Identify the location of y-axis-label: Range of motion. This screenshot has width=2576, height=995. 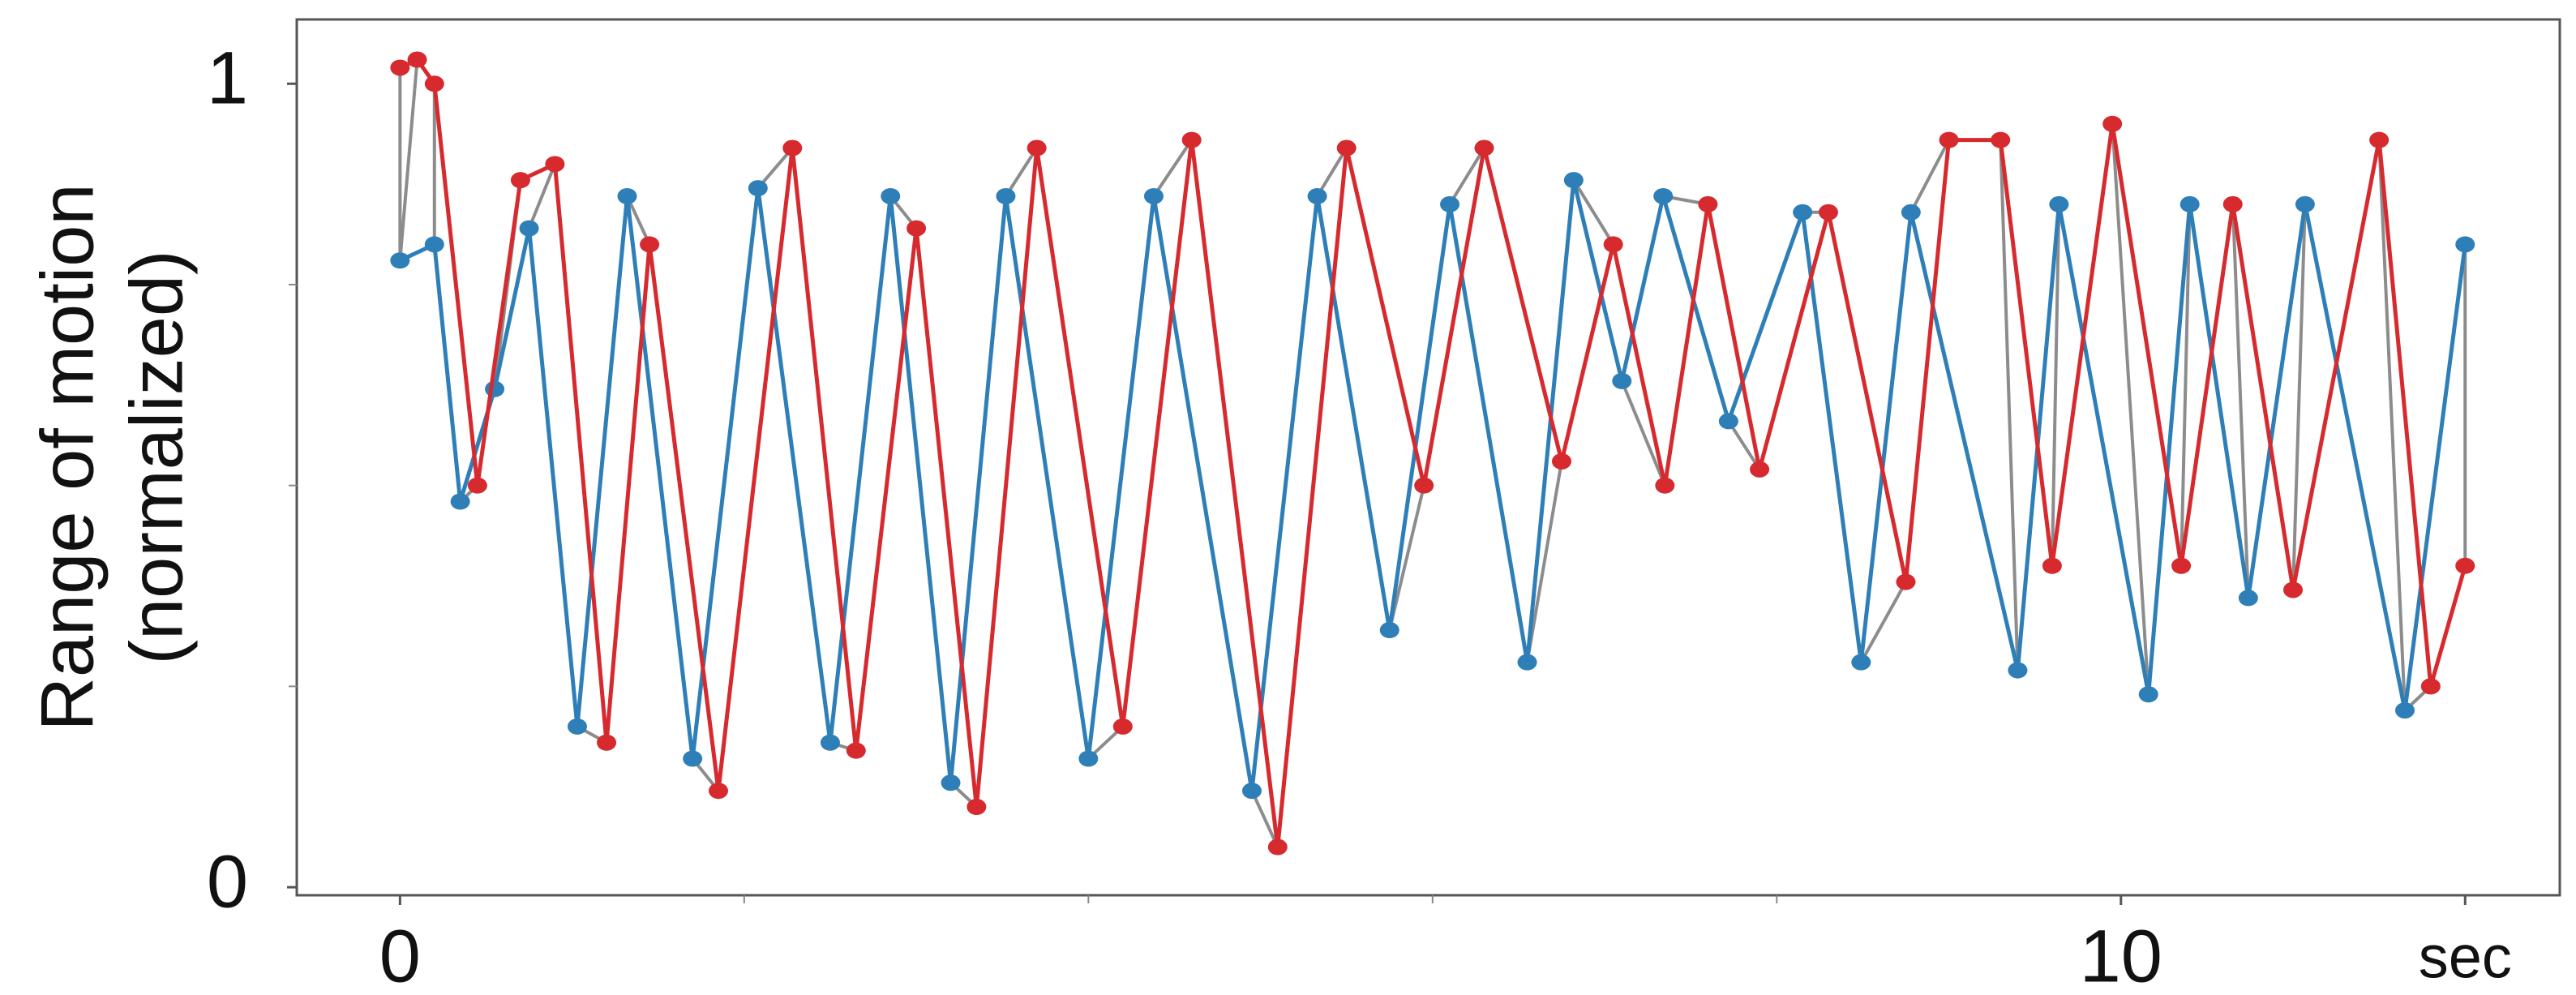
(67, 457).